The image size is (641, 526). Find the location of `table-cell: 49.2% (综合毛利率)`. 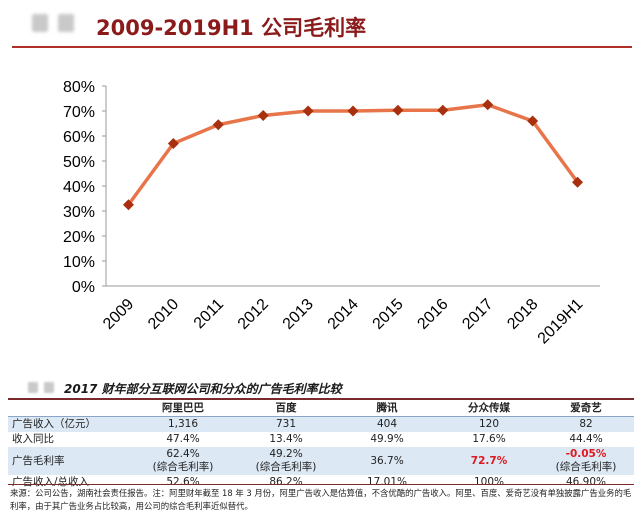

table-cell: 49.2% (综合毛利率) is located at coordinates (286, 461).